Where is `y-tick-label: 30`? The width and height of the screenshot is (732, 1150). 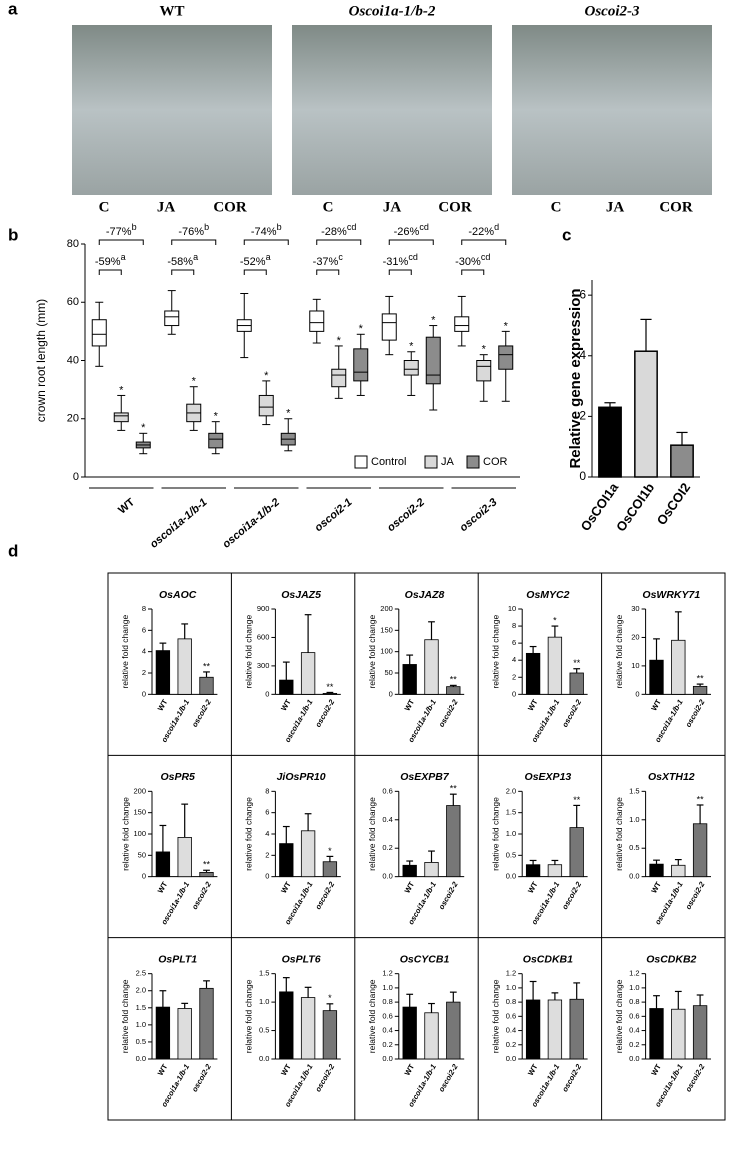 y-tick-label: 30 is located at coordinates (635, 608).